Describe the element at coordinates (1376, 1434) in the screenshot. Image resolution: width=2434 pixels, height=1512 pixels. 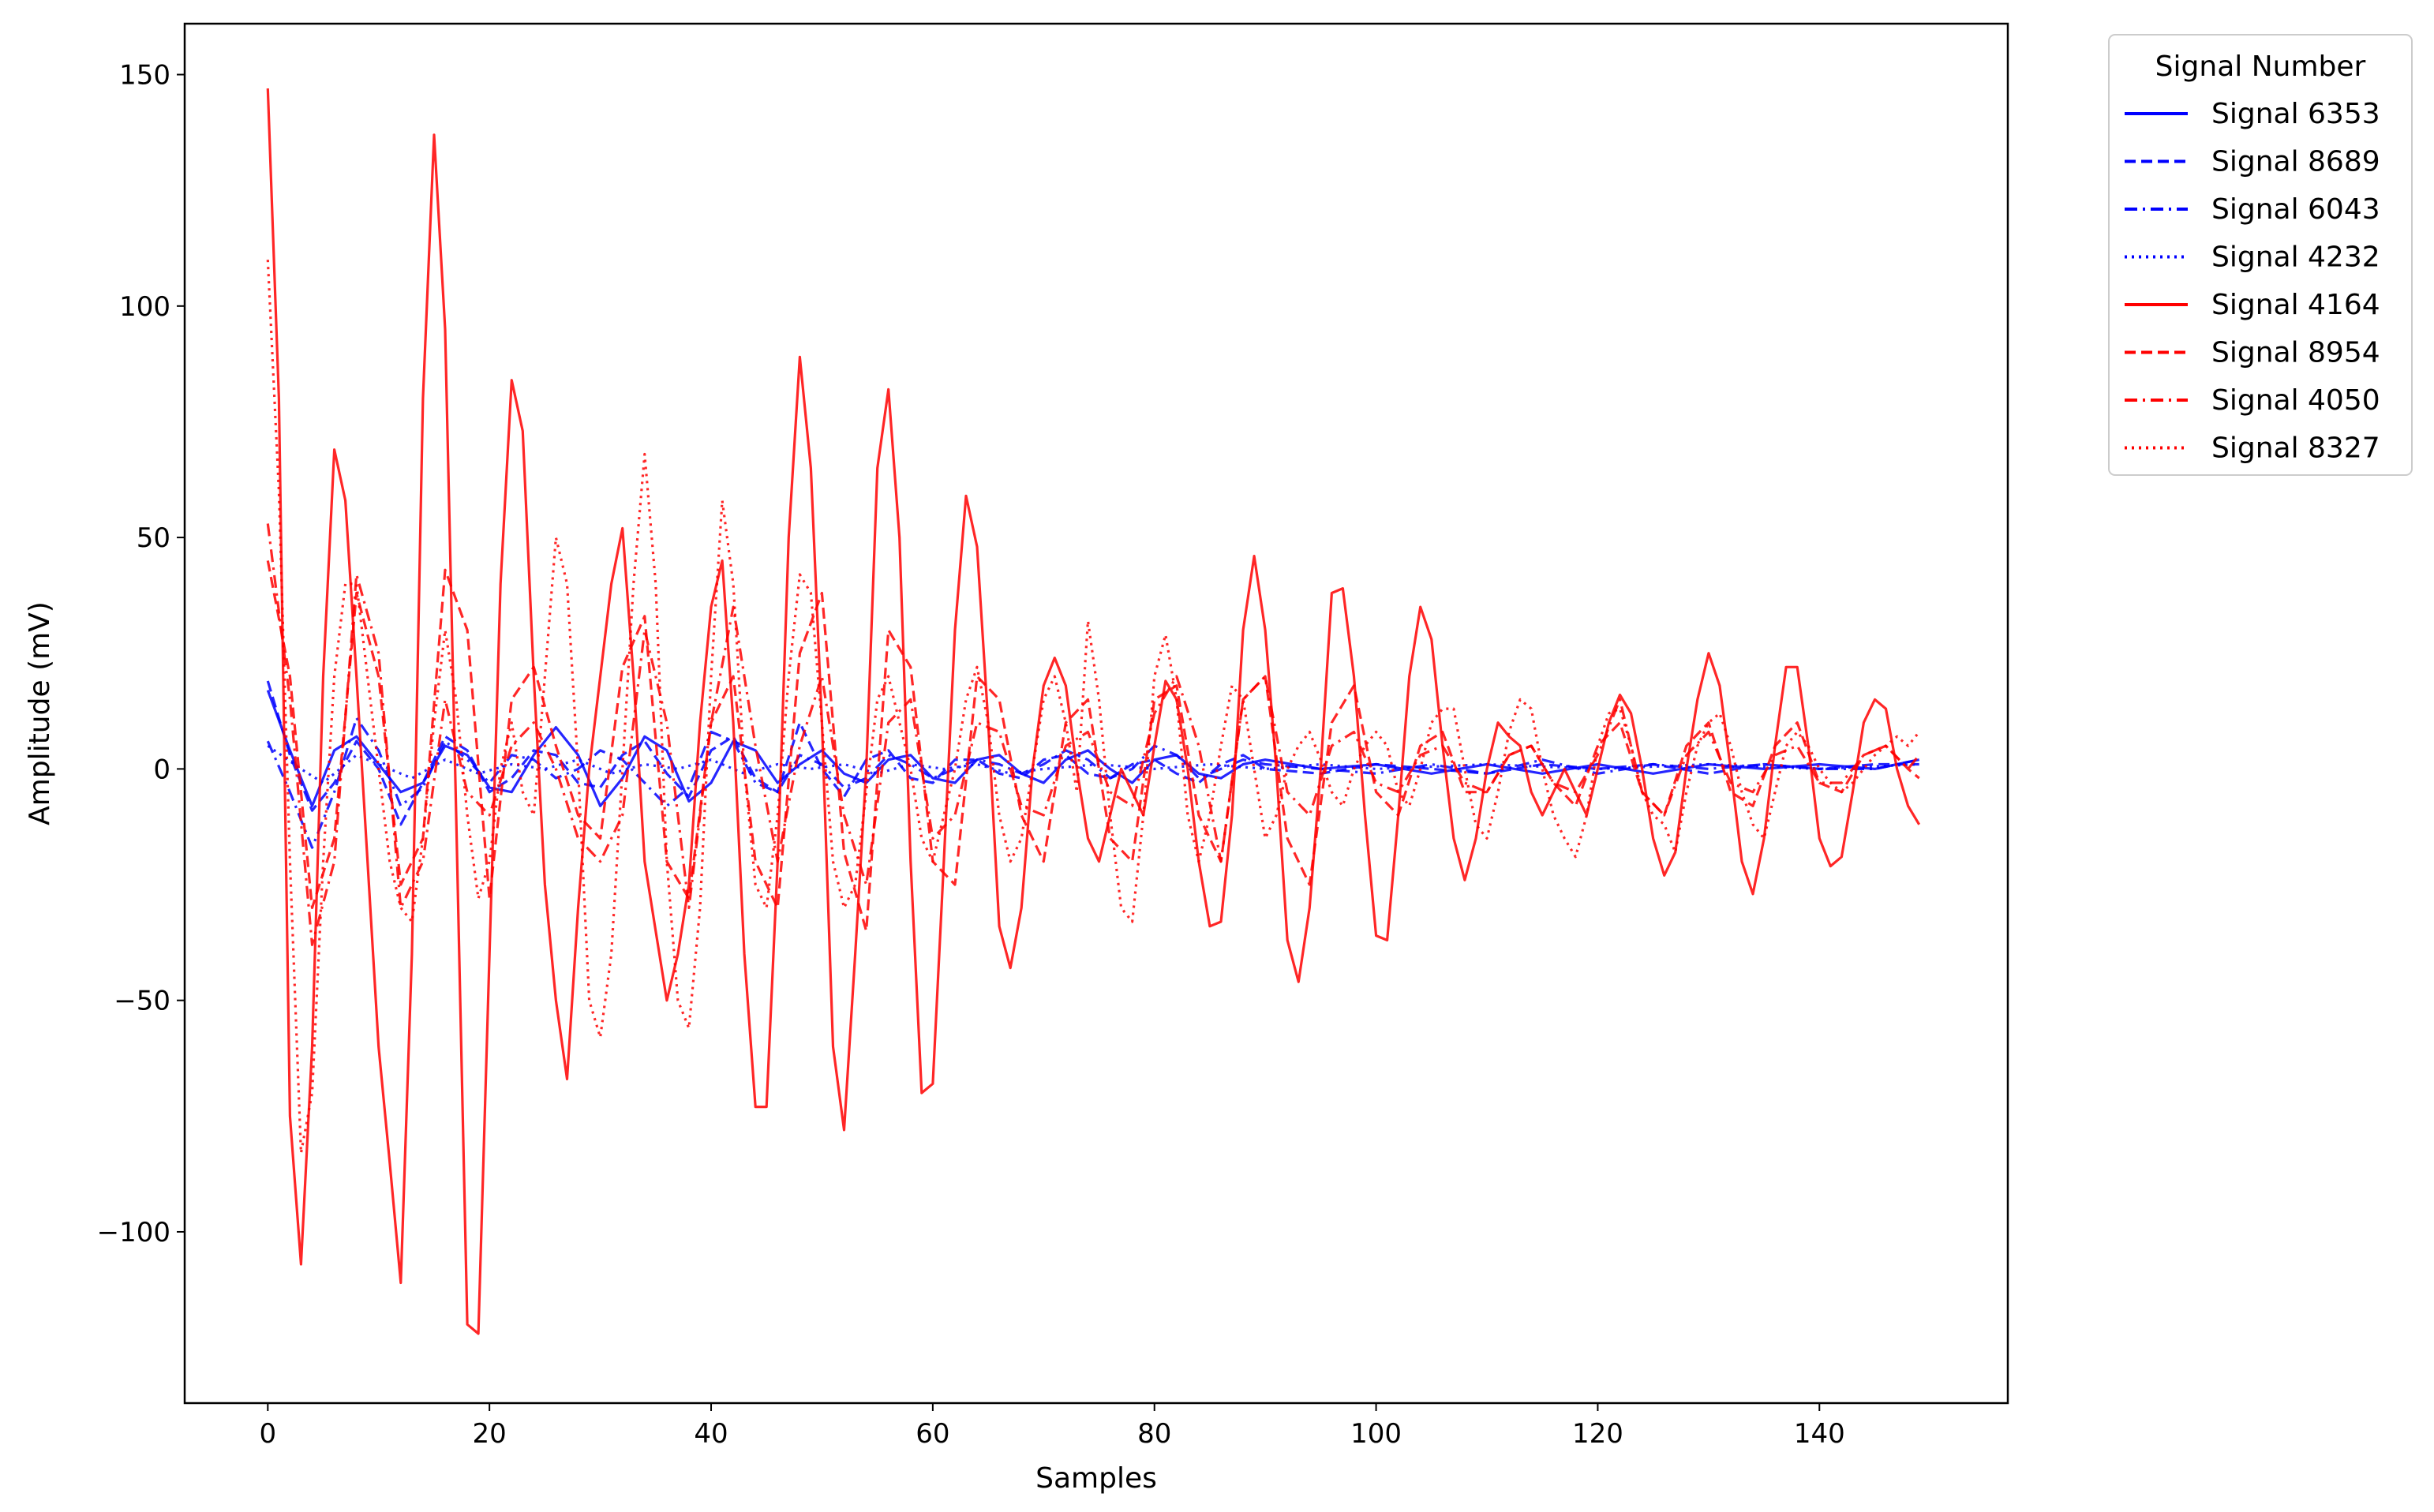
I see `x-tick-label: 100` at that location.